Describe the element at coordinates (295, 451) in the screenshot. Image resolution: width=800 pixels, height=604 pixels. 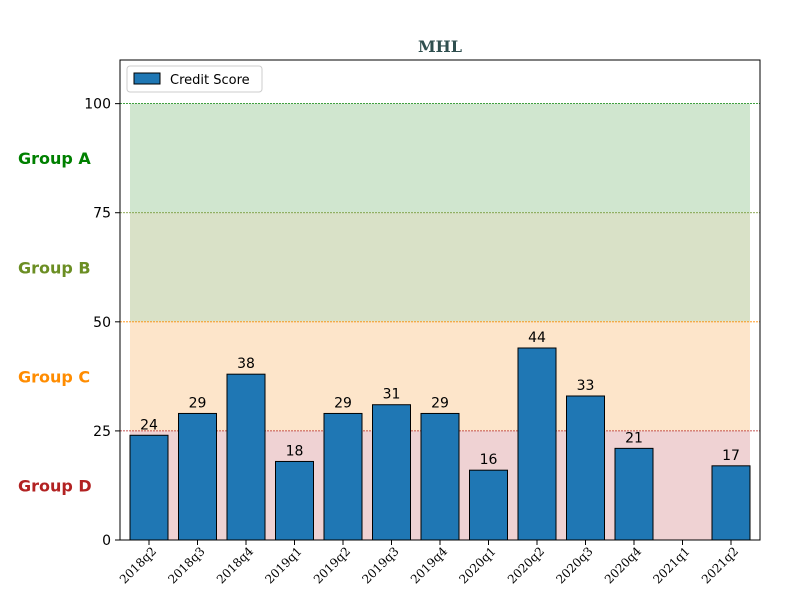
I see `bar-value-label: 18` at that location.